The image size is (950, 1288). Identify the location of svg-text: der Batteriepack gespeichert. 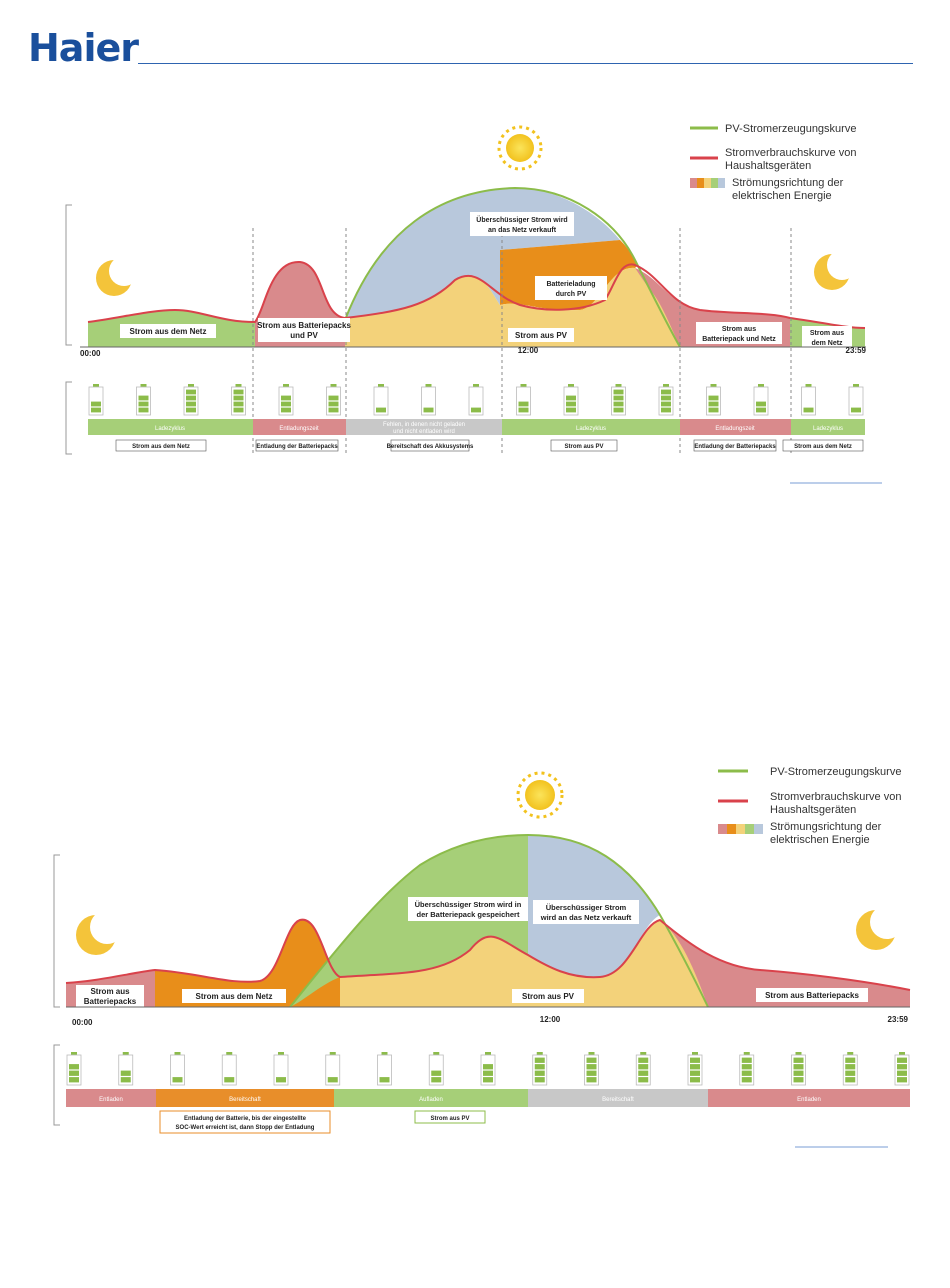
(468, 914).